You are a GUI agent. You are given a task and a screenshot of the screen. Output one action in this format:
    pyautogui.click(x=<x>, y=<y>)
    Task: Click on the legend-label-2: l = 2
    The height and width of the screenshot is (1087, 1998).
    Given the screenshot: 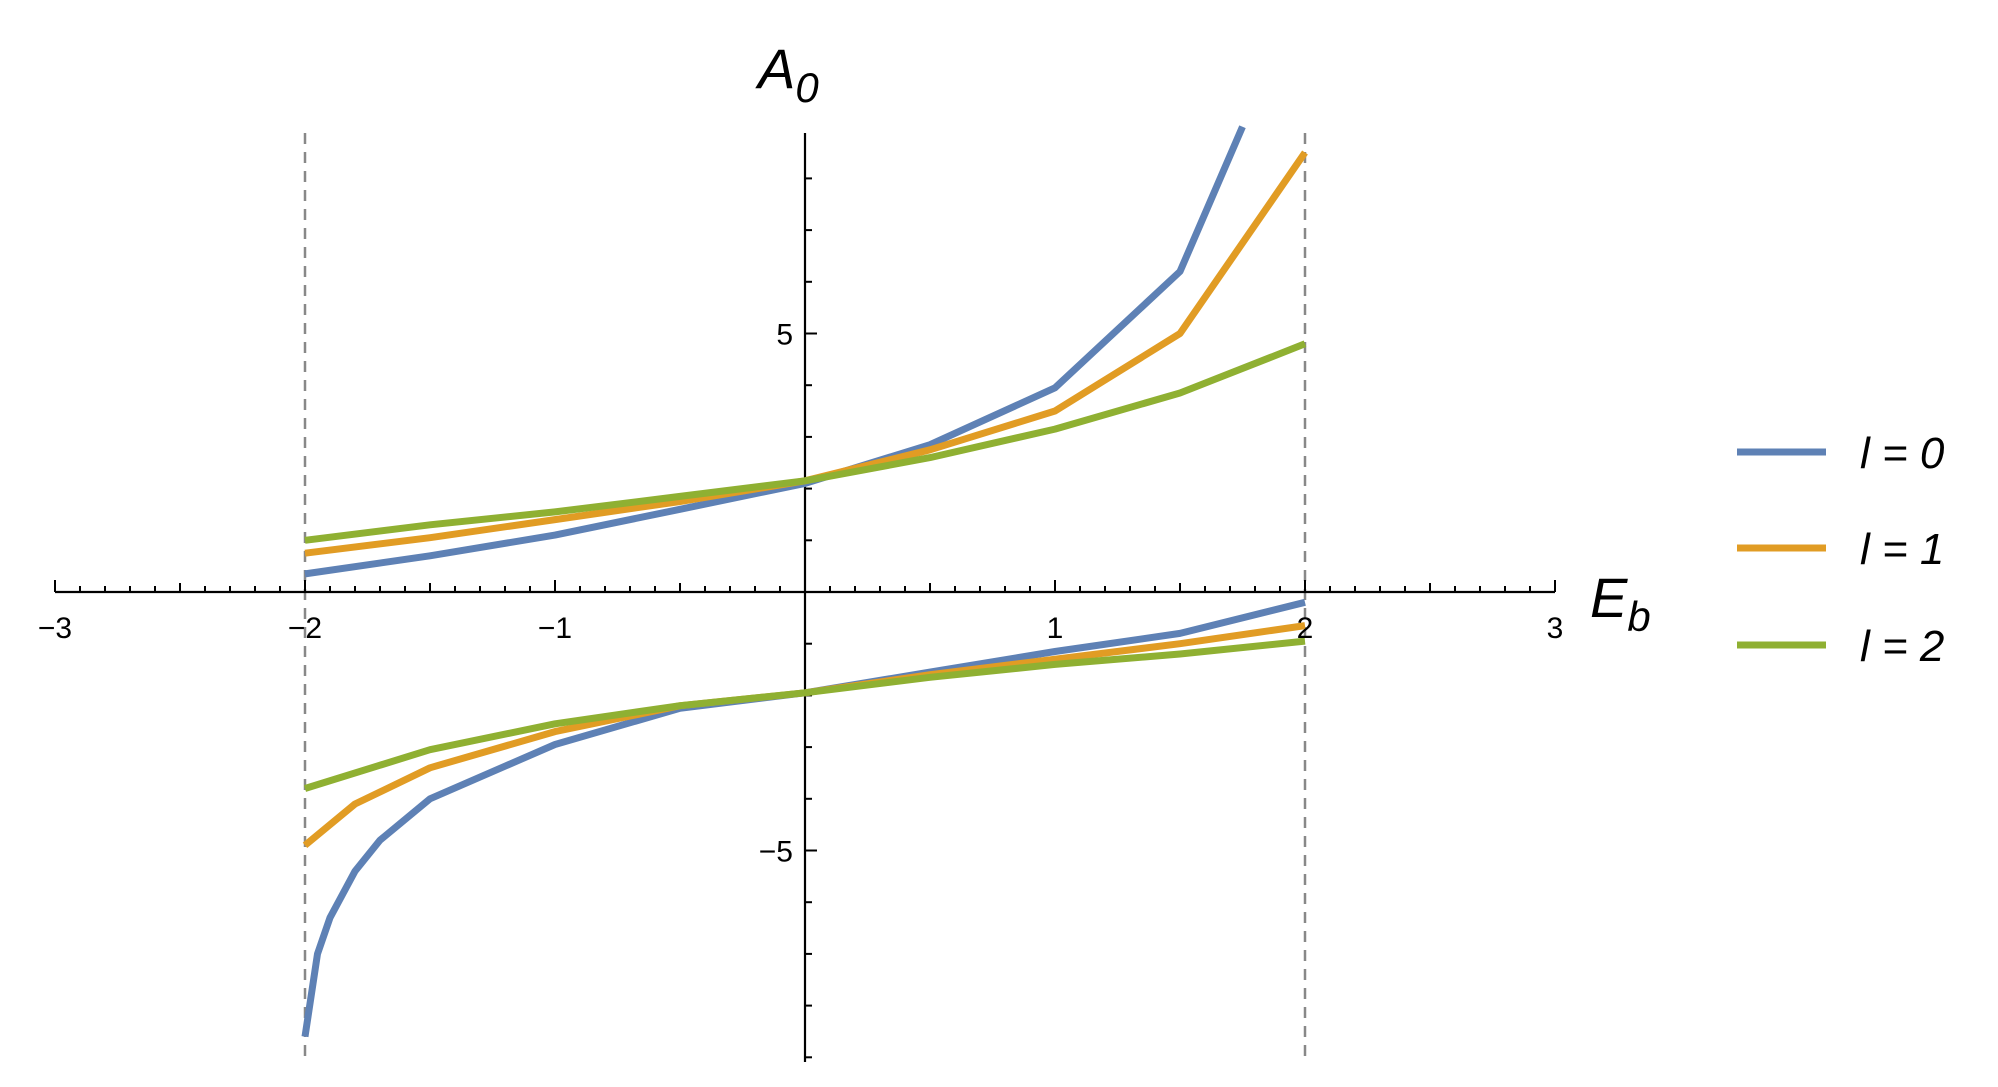 What is the action you would take?
    pyautogui.click(x=1902, y=646)
    